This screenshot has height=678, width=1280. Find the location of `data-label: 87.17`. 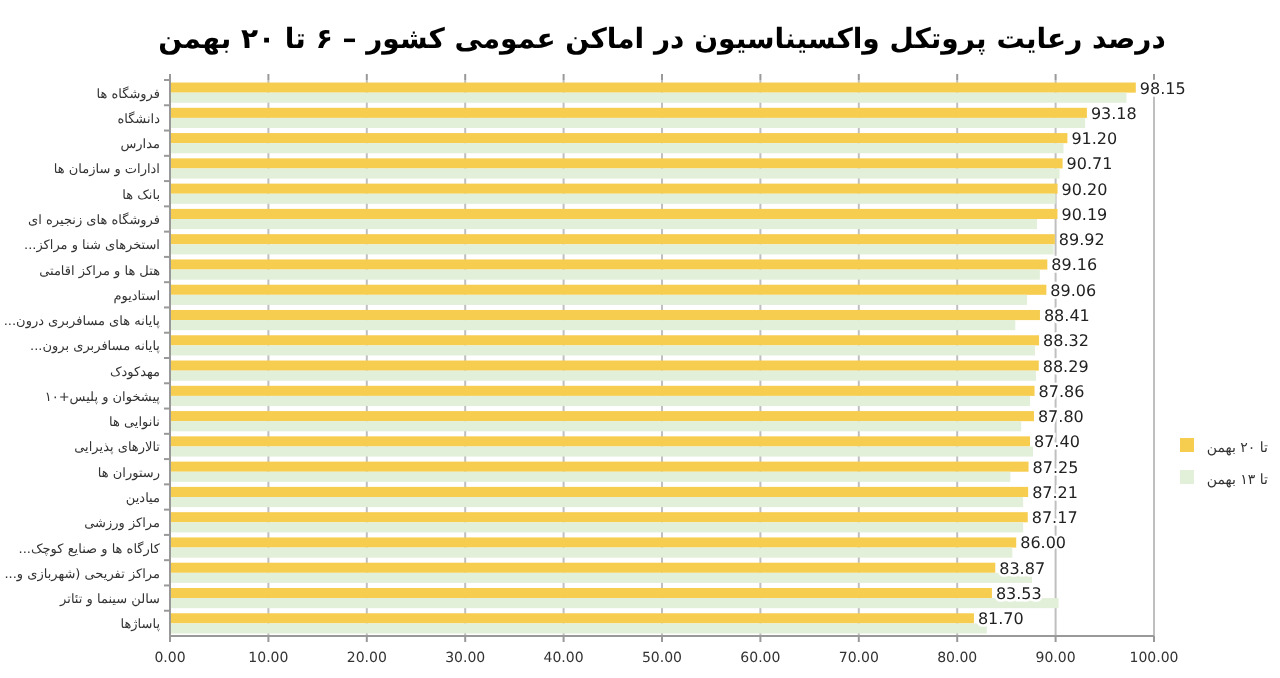

data-label: 87.17 is located at coordinates (1054, 518).